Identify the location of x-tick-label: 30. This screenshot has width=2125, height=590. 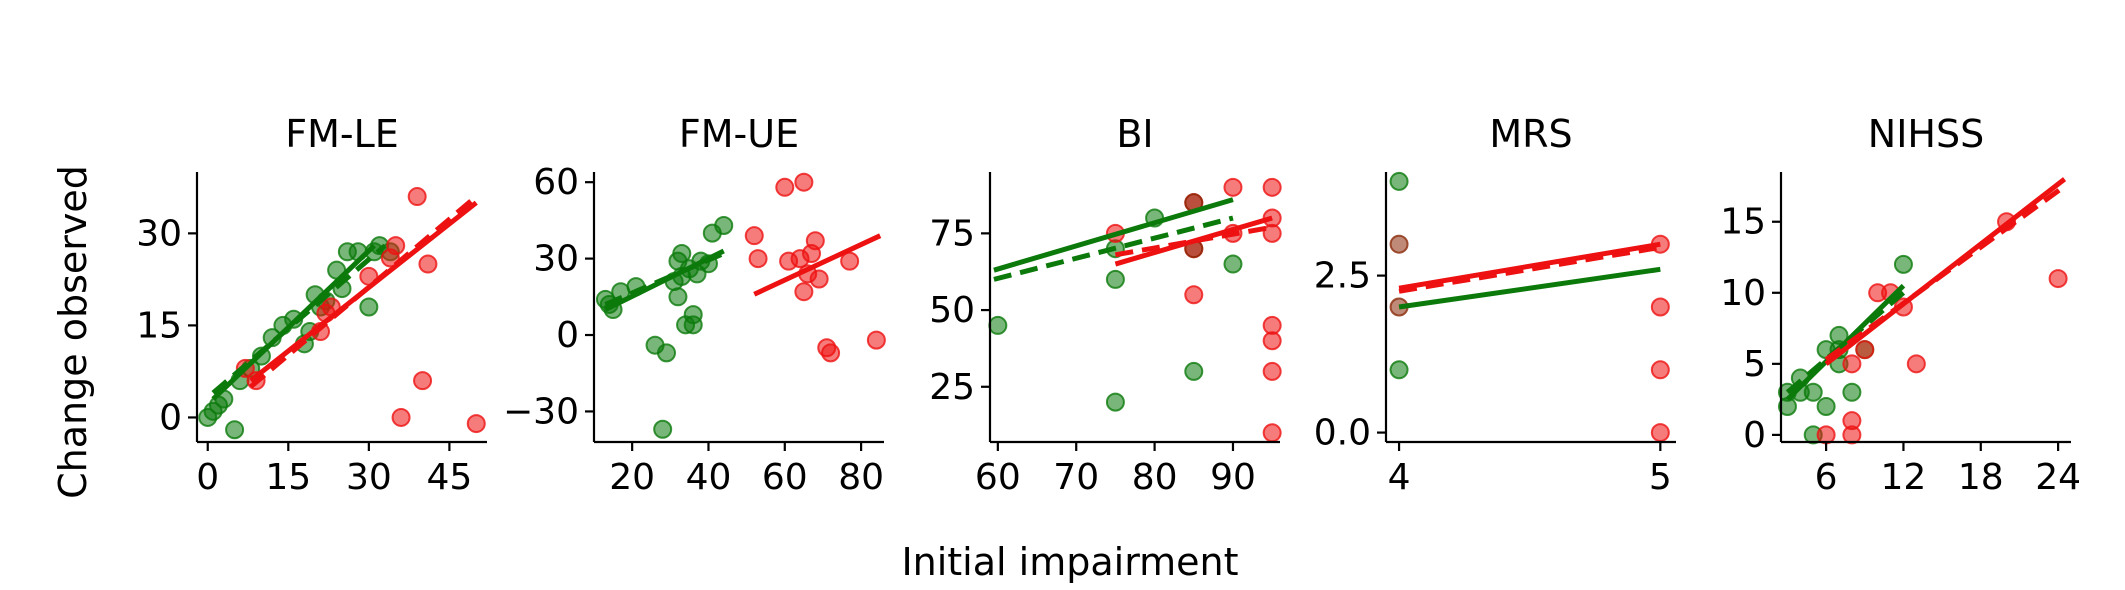
(369, 477).